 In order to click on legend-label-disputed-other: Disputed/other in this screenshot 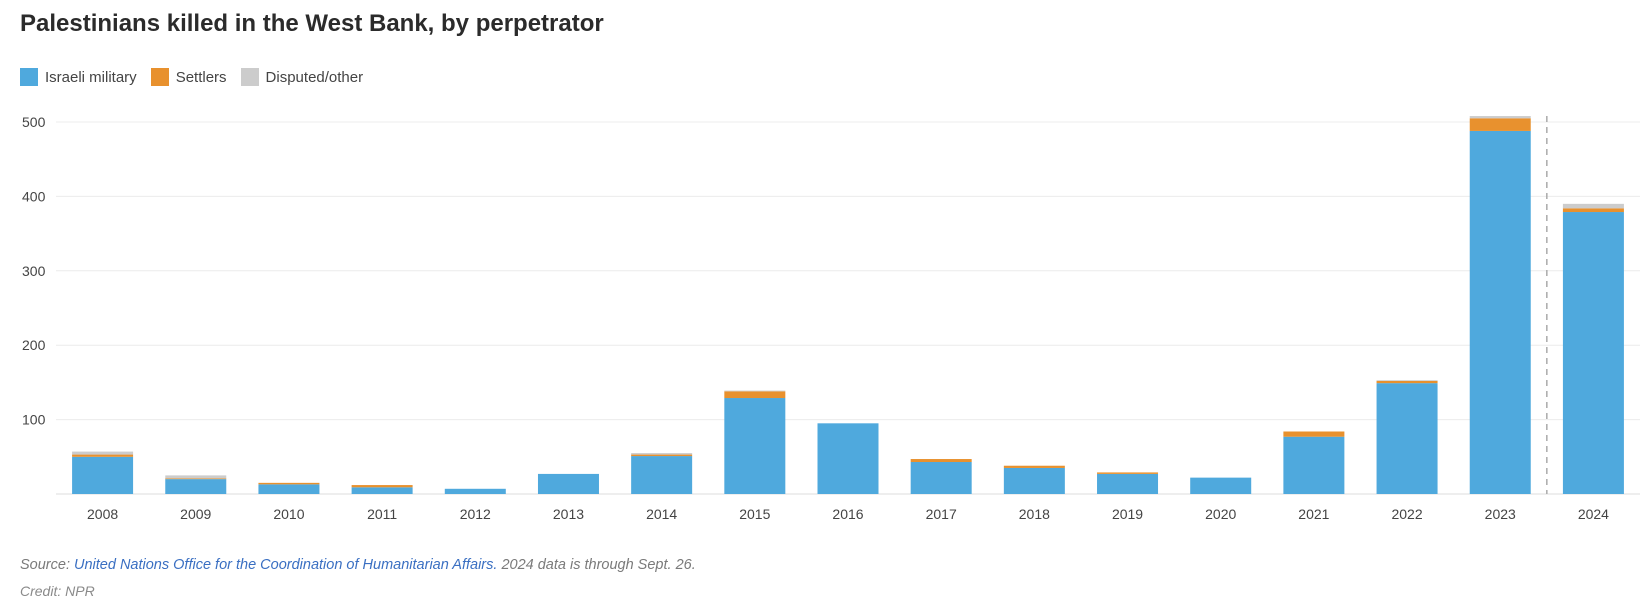, I will do `click(314, 77)`.